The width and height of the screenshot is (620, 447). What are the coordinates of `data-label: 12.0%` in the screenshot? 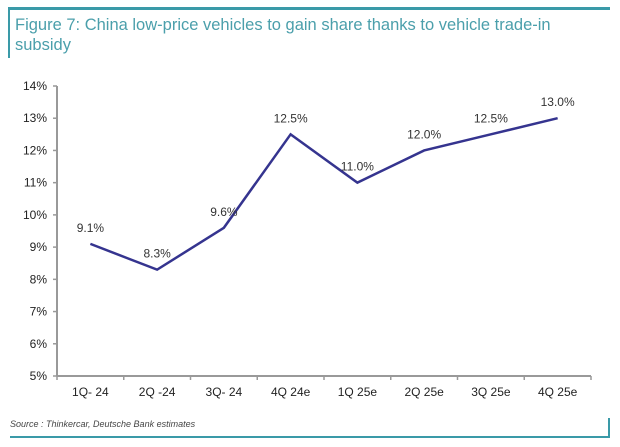 It's located at (424, 134).